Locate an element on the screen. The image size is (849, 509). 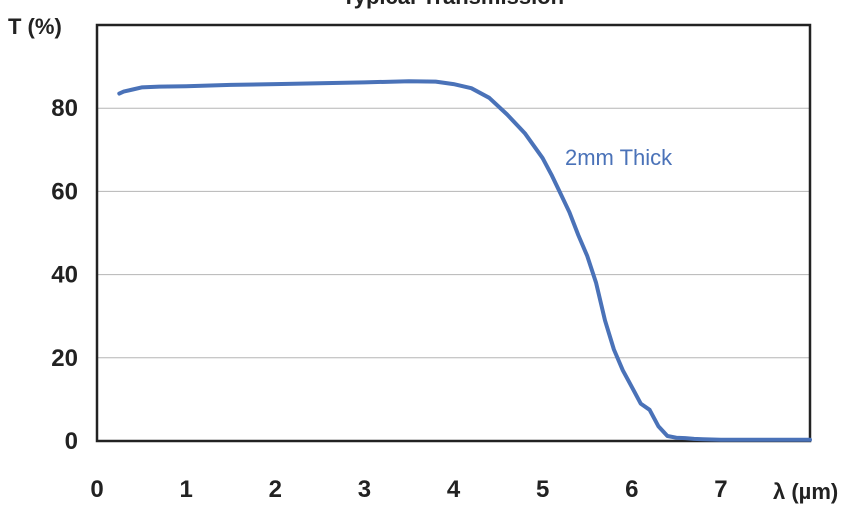
x-tick-label-1: 1 is located at coordinates (185, 489).